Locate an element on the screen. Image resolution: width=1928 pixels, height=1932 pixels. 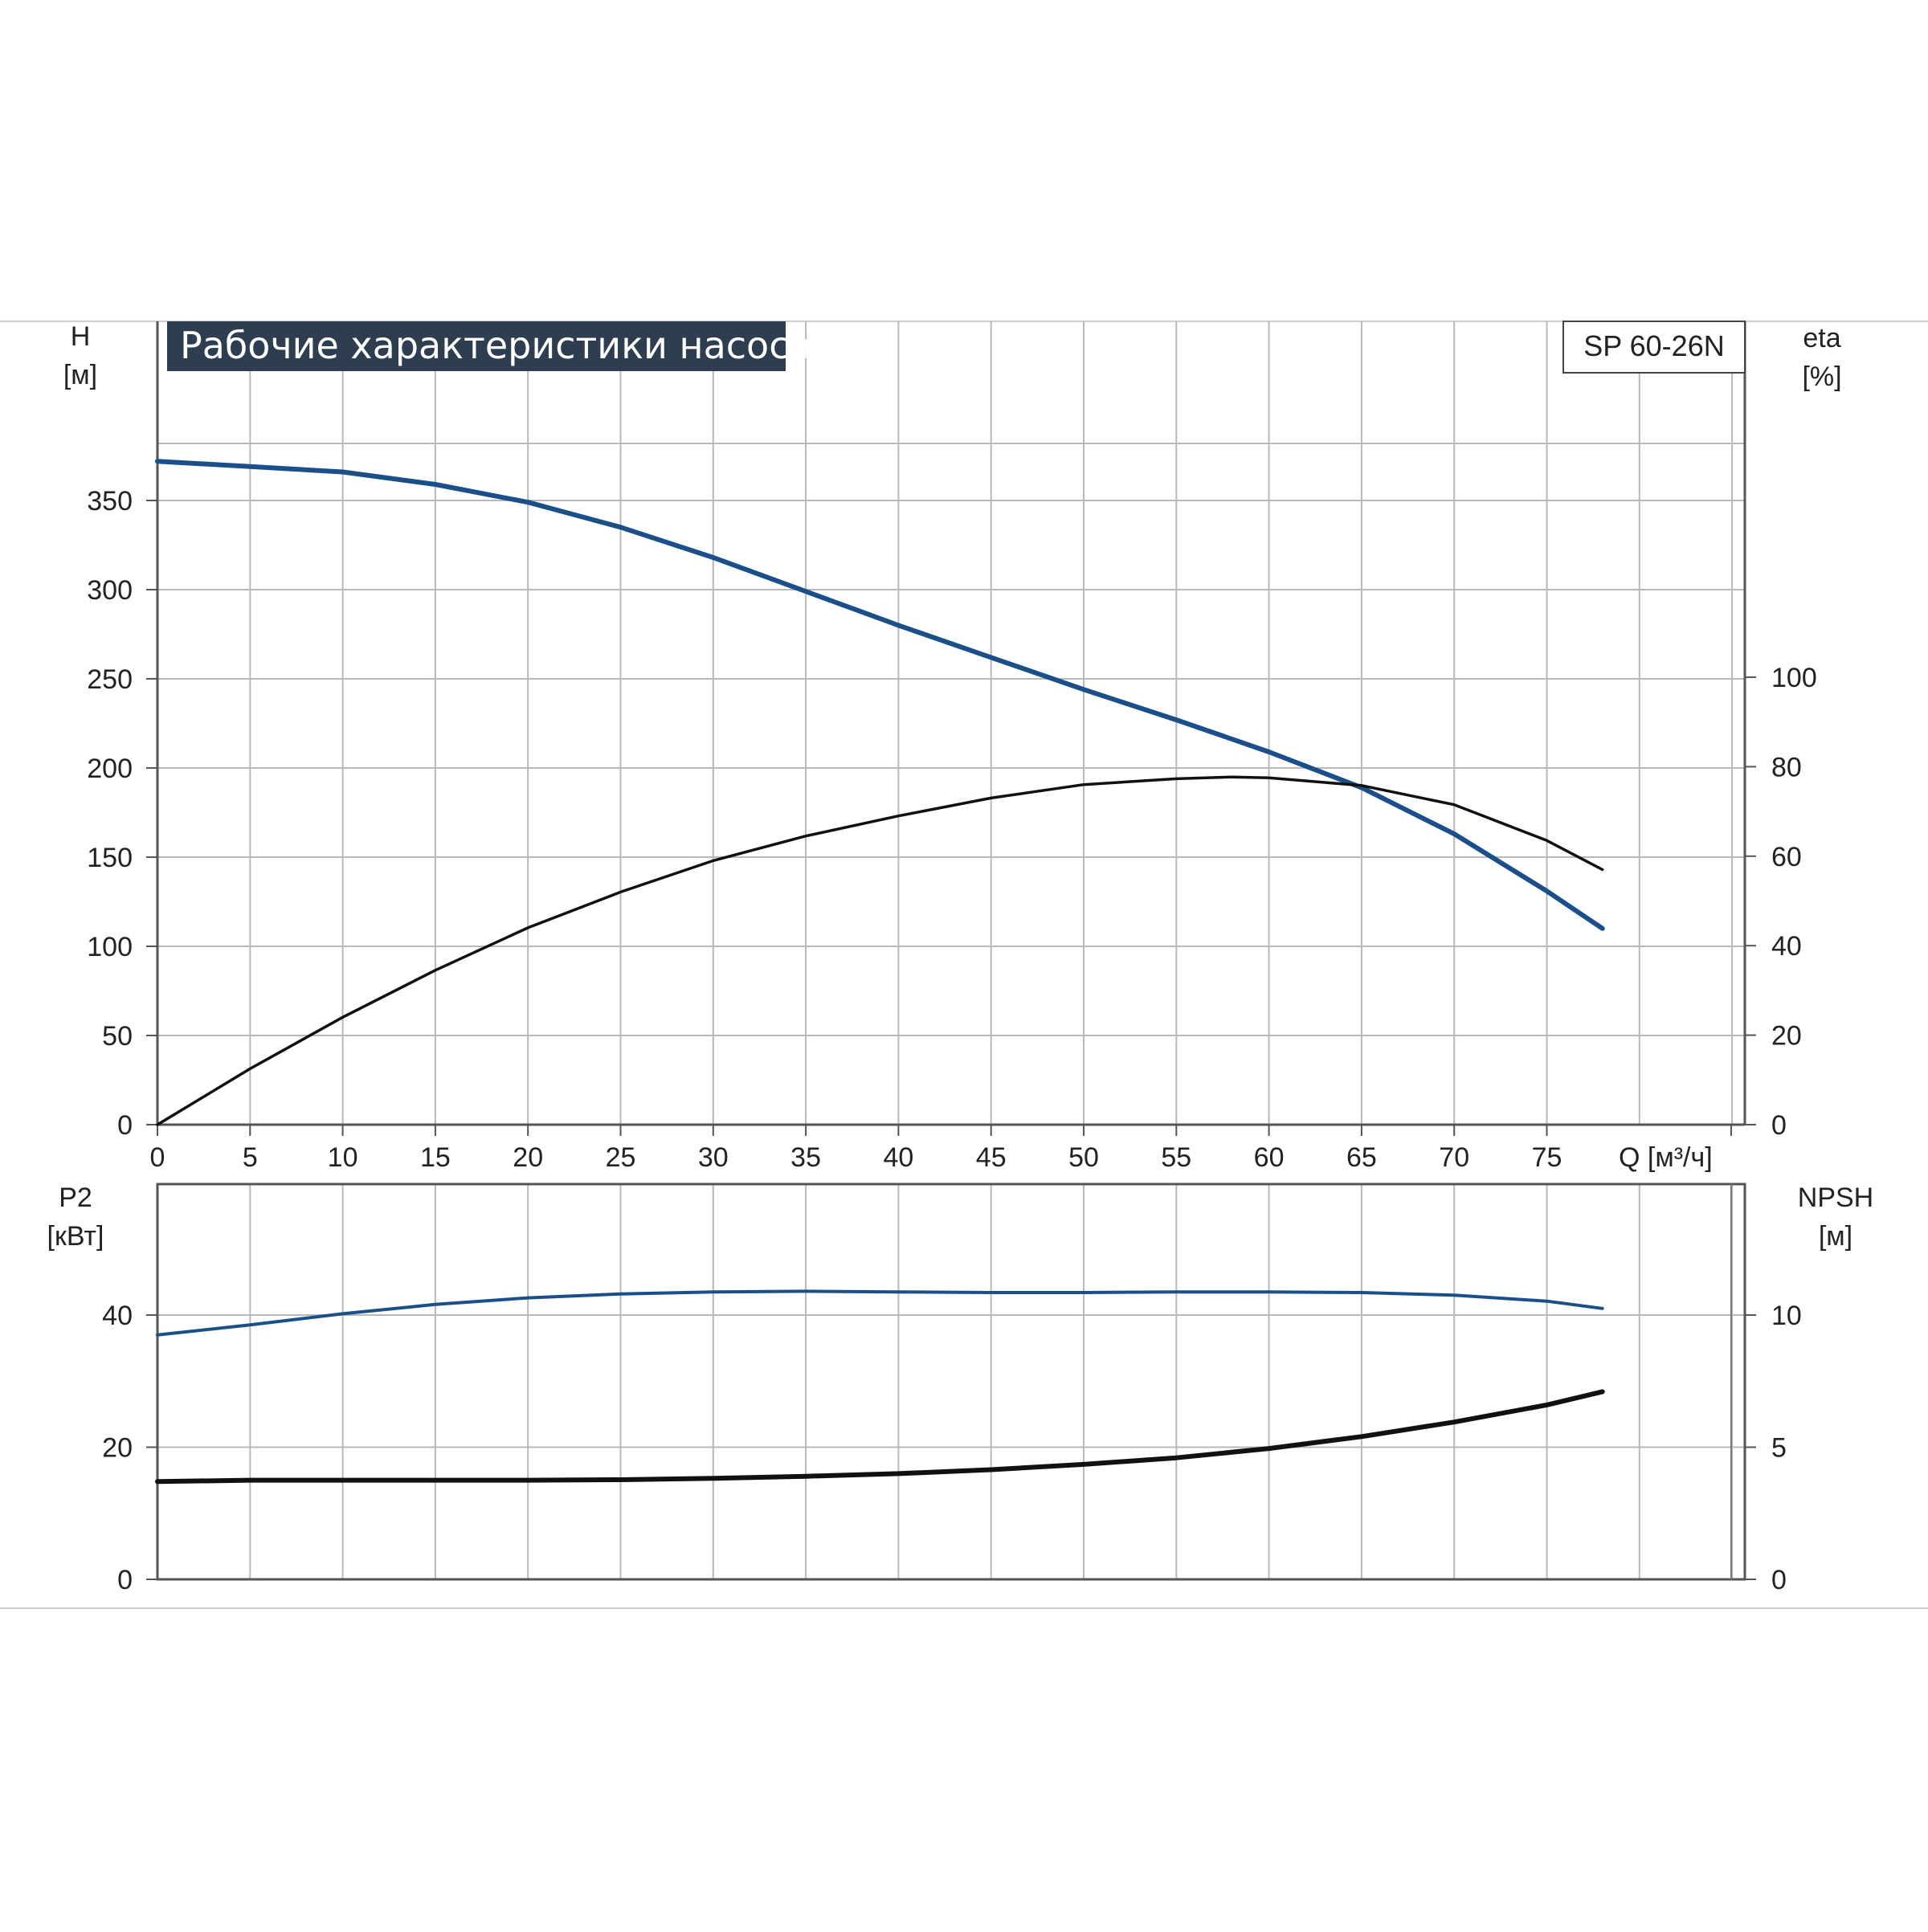
model-label: SP 60-26N is located at coordinates (1654, 345).